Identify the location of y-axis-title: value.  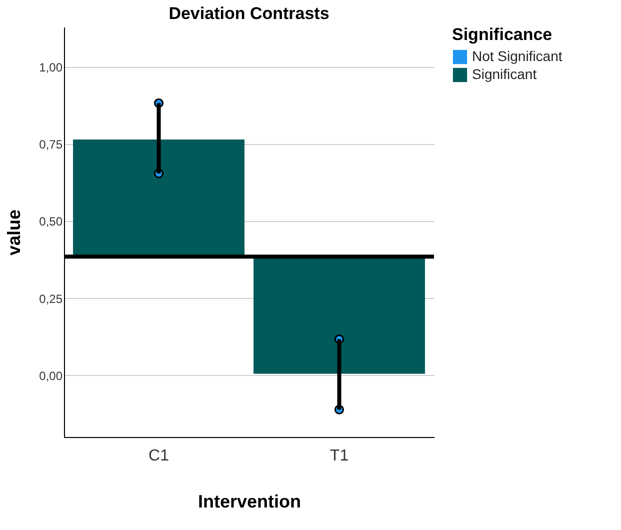
(14, 232).